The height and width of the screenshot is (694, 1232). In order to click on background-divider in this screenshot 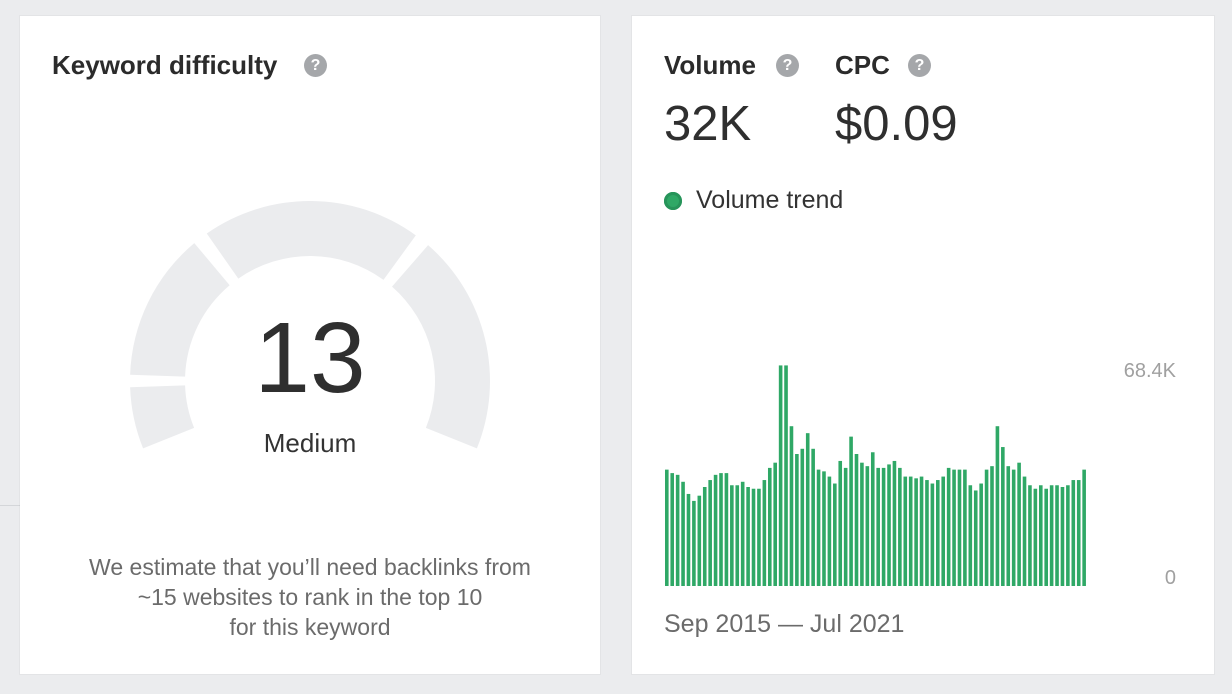, I will do `click(10, 505)`.